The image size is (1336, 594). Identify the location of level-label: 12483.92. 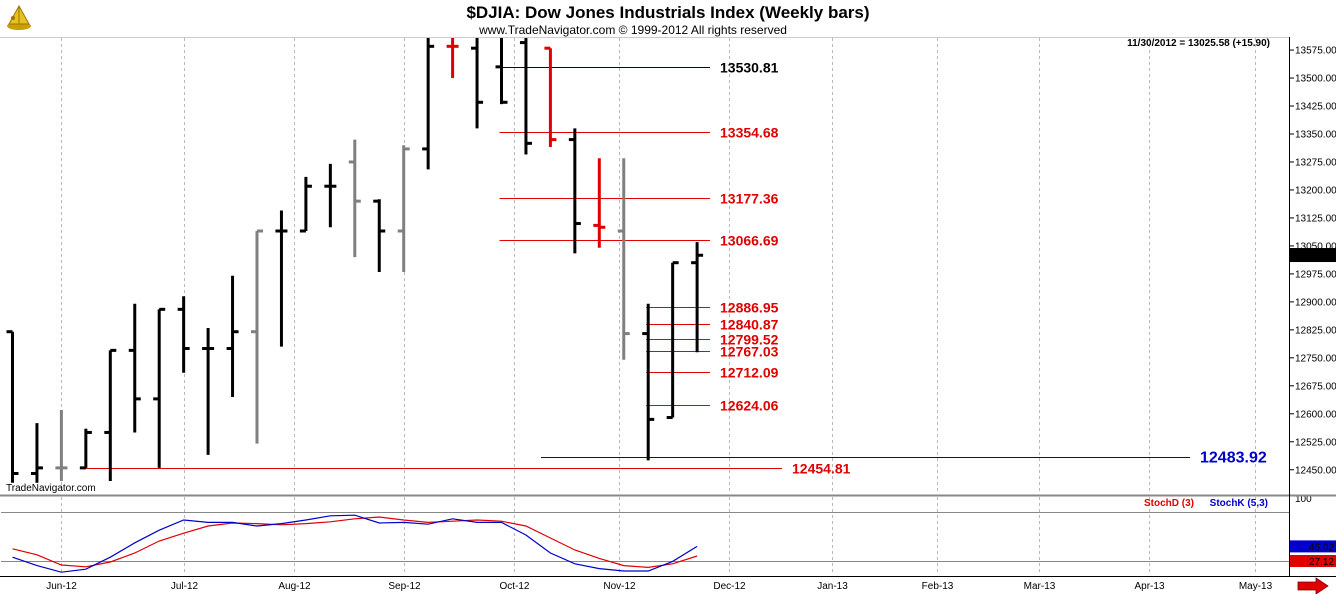
(1233, 458).